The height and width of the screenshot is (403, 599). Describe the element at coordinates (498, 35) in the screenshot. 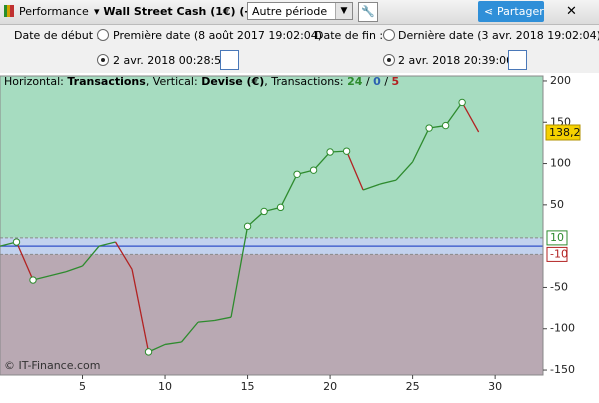

I see `end-last: Dernière date (3 avr. 2018 19:02:04)` at that location.